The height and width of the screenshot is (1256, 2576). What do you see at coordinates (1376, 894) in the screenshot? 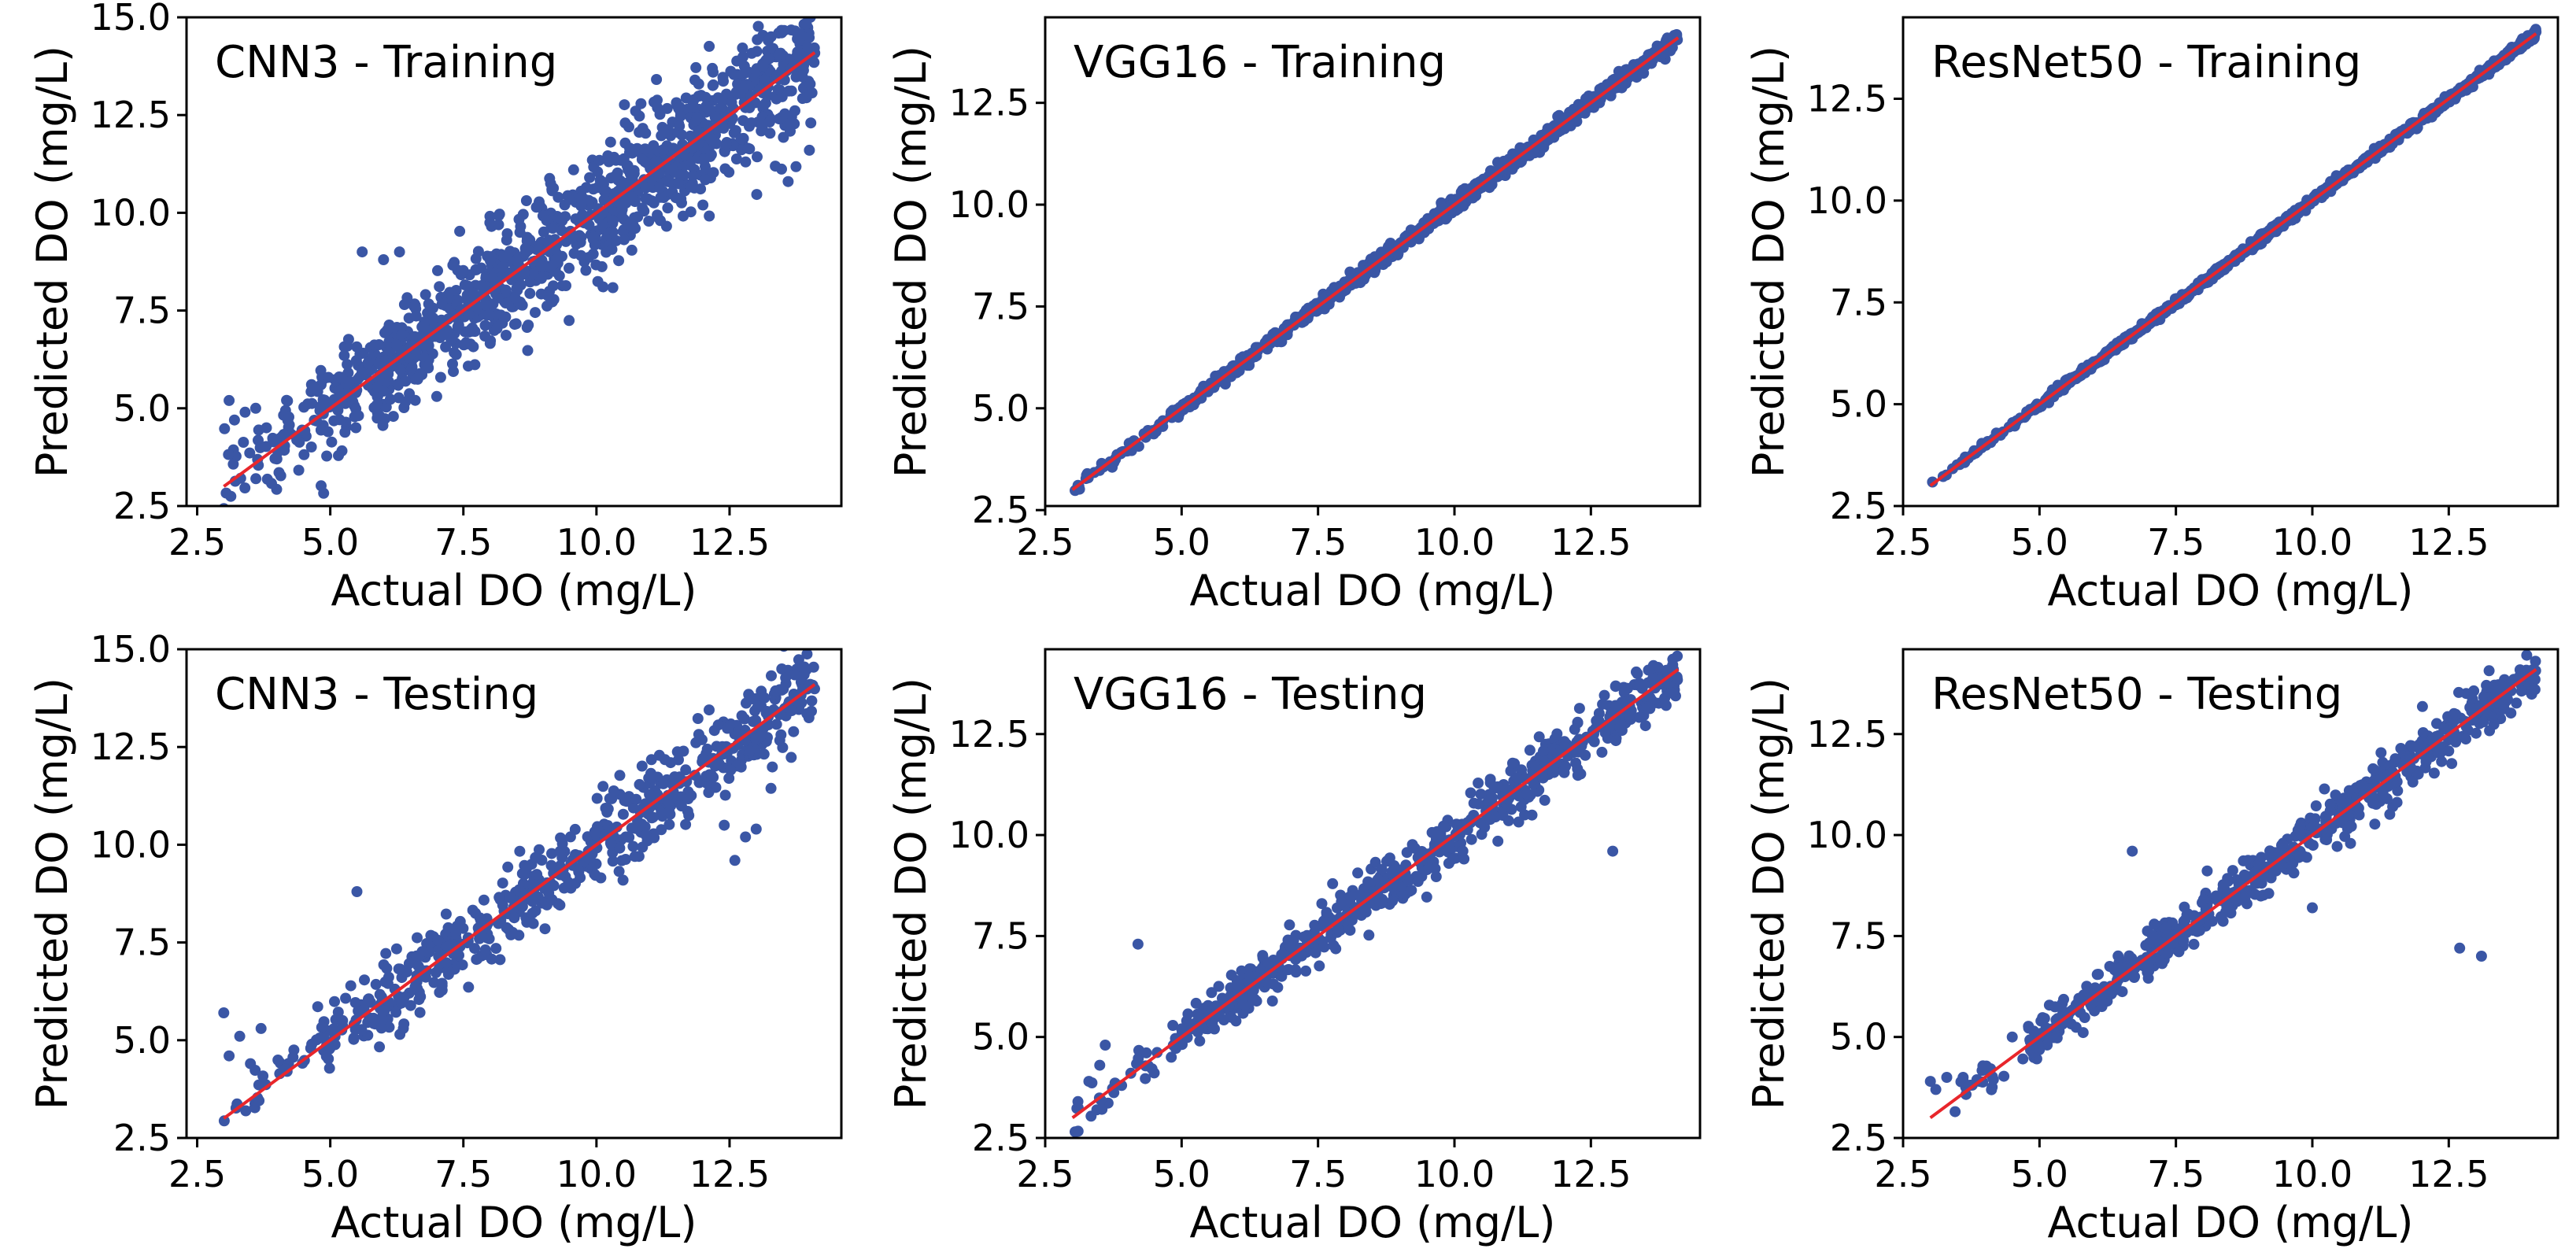
I see `plot-area` at bounding box center [1376, 894].